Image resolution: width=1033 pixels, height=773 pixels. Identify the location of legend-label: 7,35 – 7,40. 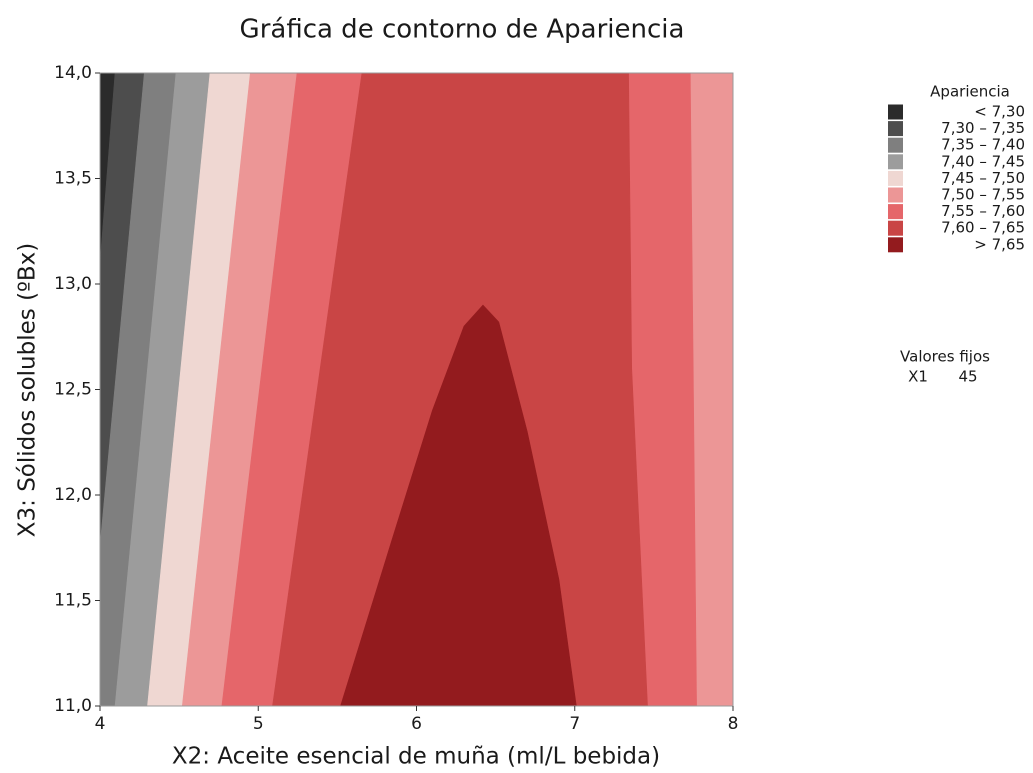
(983, 145).